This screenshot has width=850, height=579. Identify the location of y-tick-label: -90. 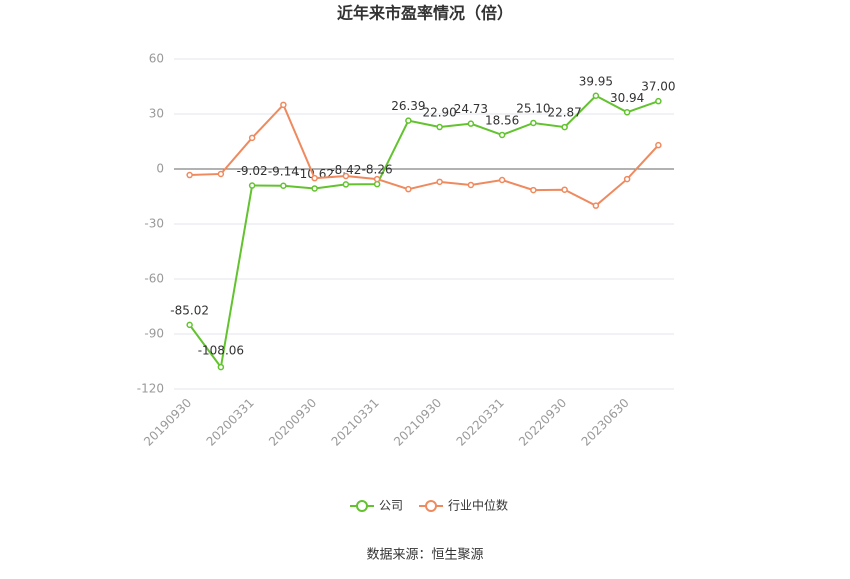
(154, 334).